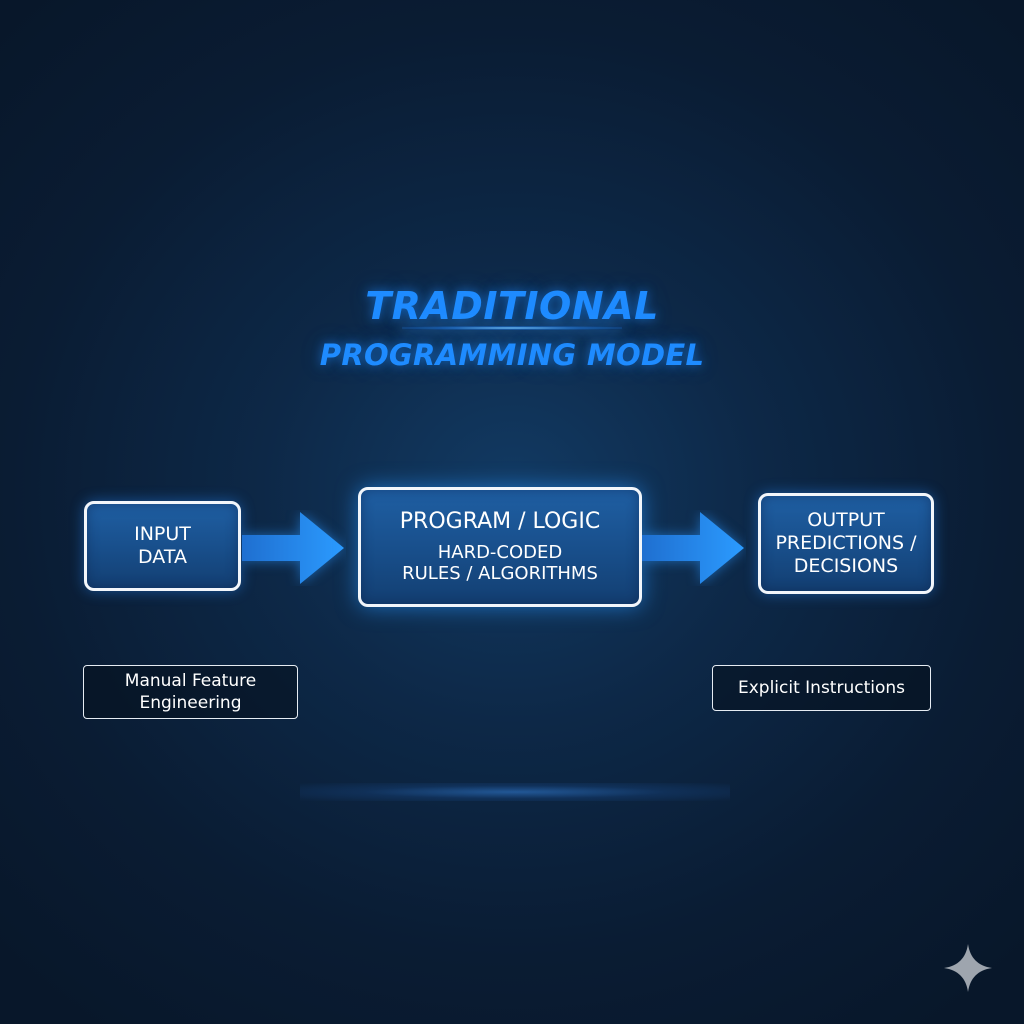 Image resolution: width=1024 pixels, height=1024 pixels. I want to click on note-right-line1: Explicit Instructions, so click(821, 687).